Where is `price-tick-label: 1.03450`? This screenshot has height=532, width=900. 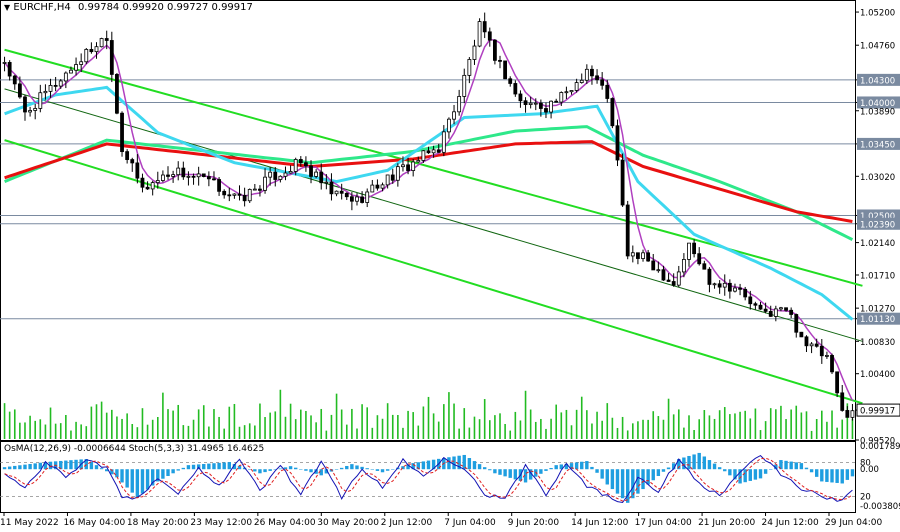 price-tick-label: 1.03450 is located at coordinates (877, 145).